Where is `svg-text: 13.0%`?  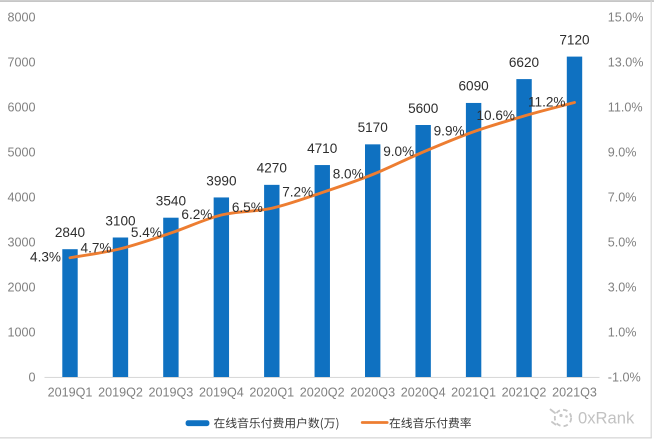 svg-text: 13.0% is located at coordinates (626, 63).